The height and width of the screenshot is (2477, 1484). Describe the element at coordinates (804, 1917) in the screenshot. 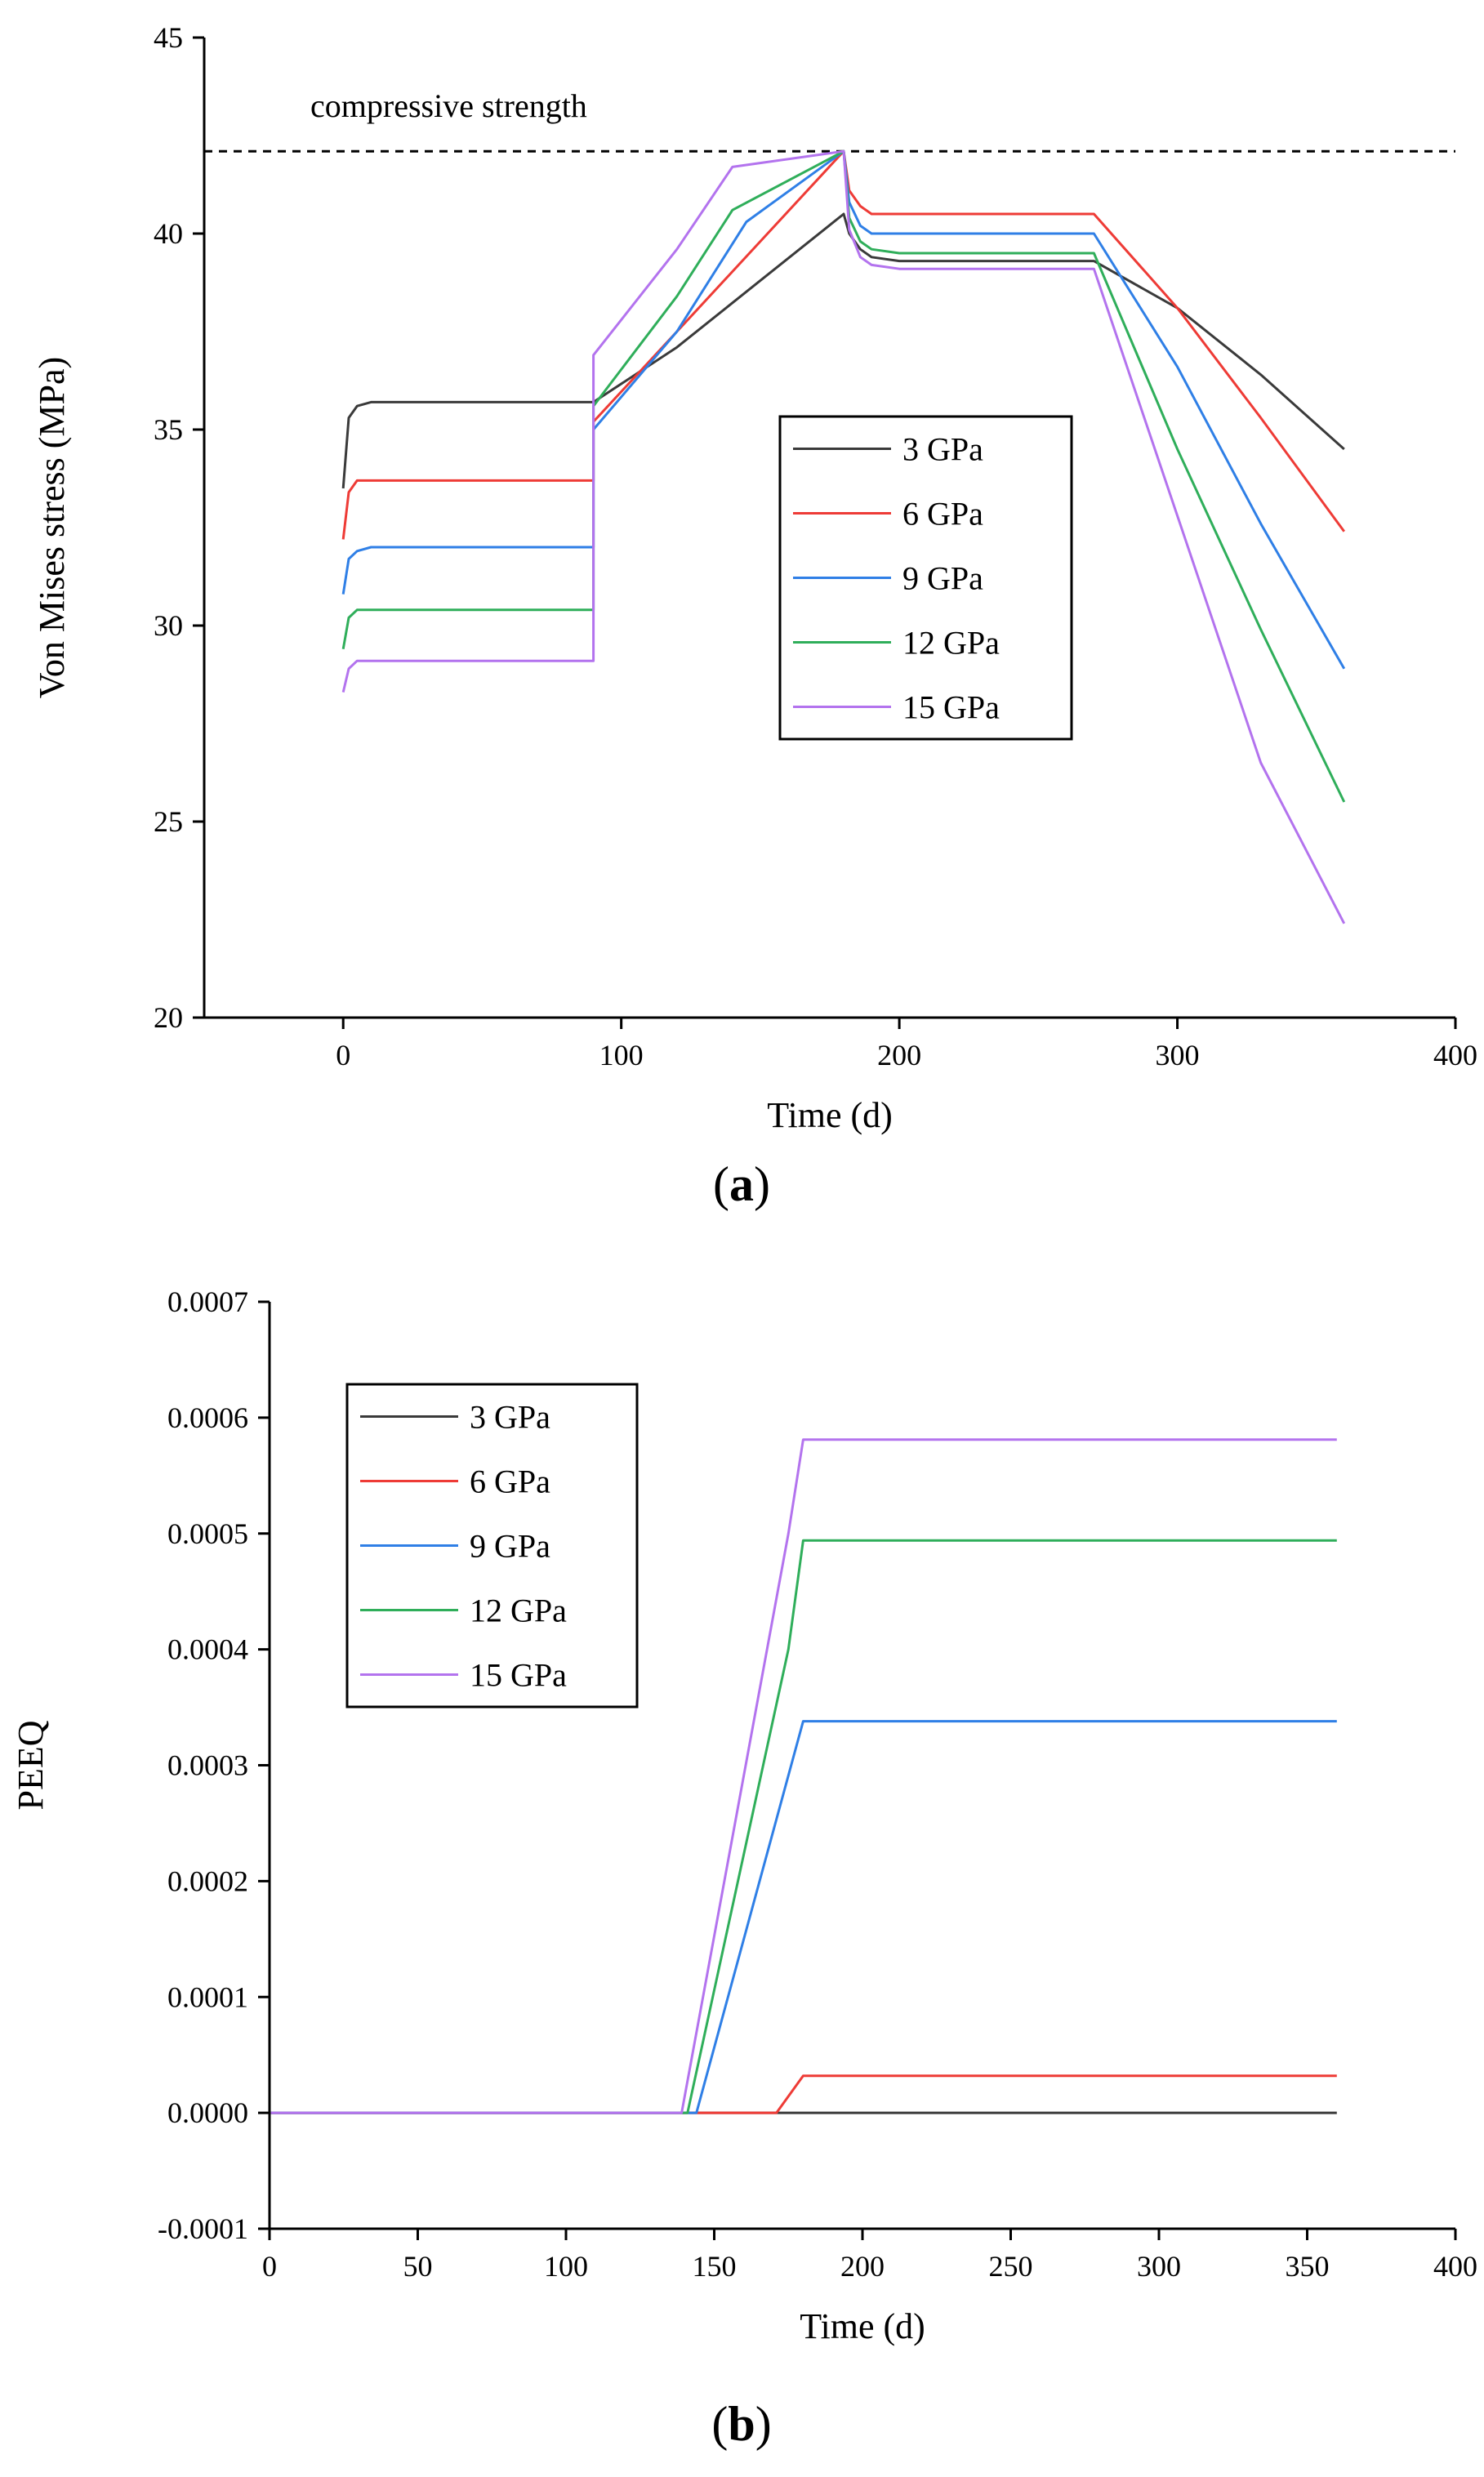

I see `panel-b-series-9-gpa` at that location.